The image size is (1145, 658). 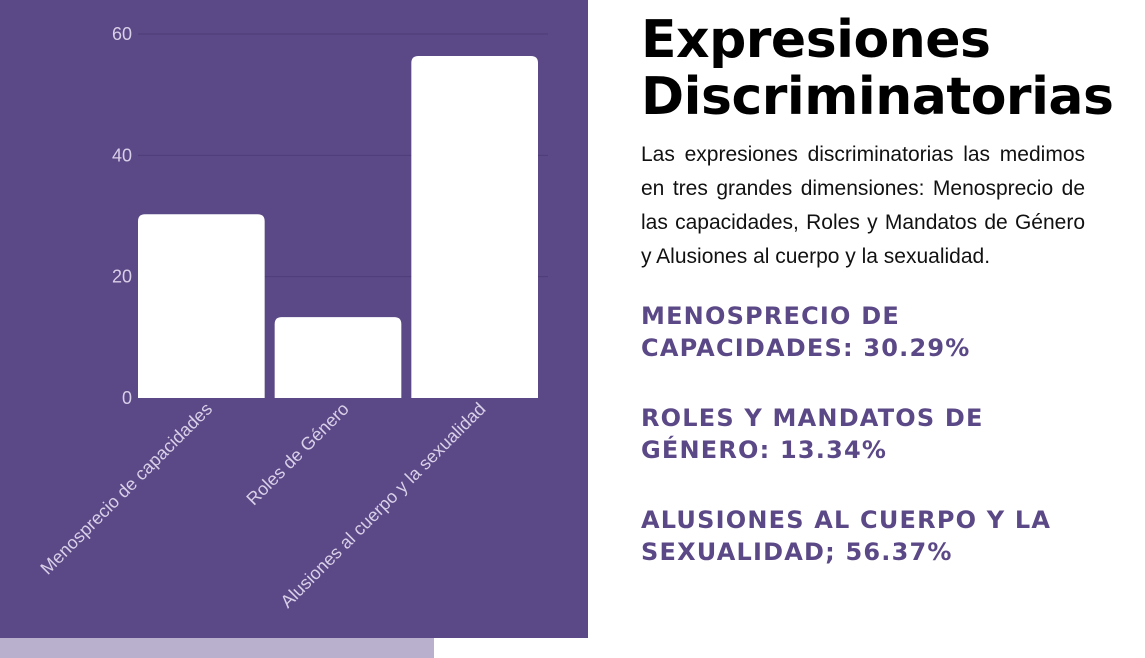 What do you see at coordinates (122, 34) in the screenshot?
I see `y-tick-label: 60` at bounding box center [122, 34].